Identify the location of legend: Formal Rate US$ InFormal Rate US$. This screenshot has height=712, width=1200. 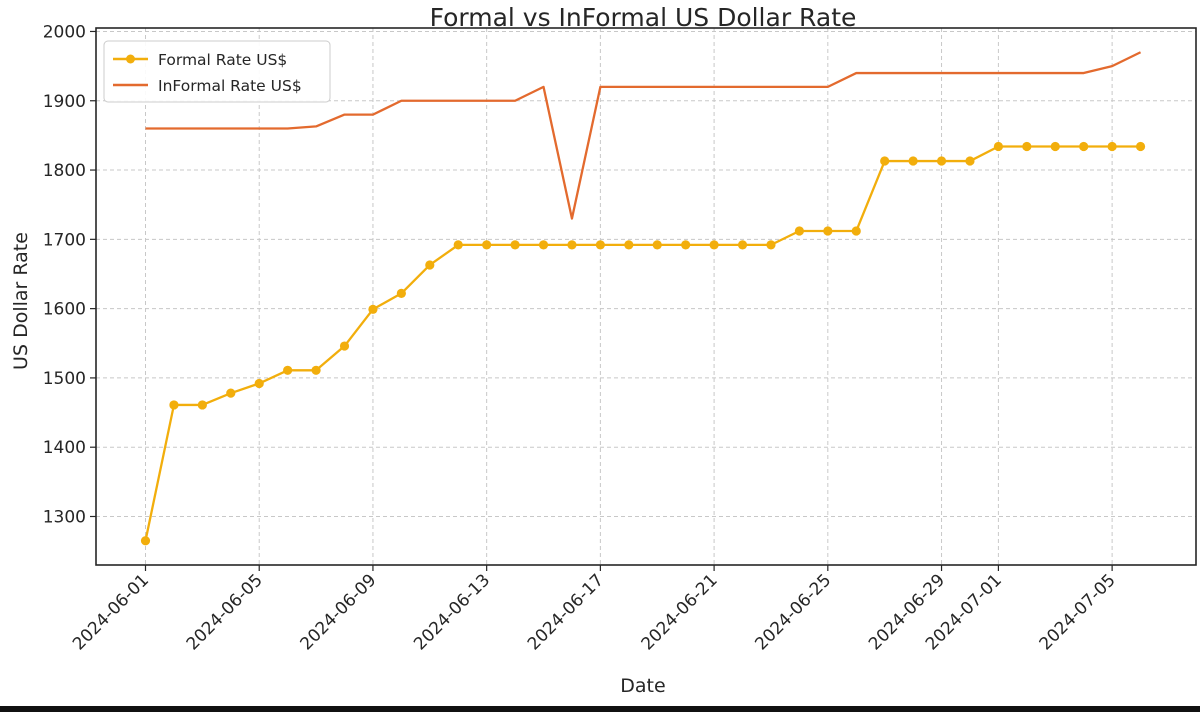
(217, 71).